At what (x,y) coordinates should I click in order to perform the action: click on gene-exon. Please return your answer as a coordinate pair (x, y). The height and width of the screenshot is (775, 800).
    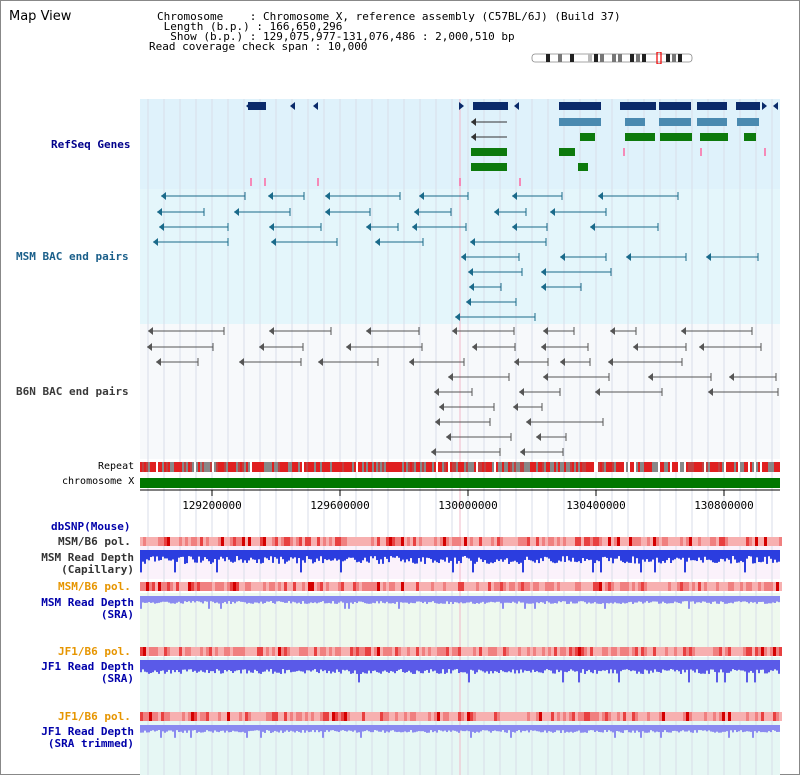
    Looking at the image, I should click on (490, 106).